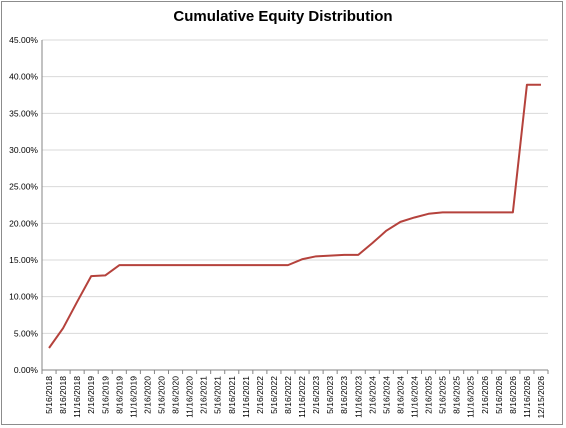 The height and width of the screenshot is (428, 566). I want to click on x-tick-label: 5/16/2025, so click(443, 395).